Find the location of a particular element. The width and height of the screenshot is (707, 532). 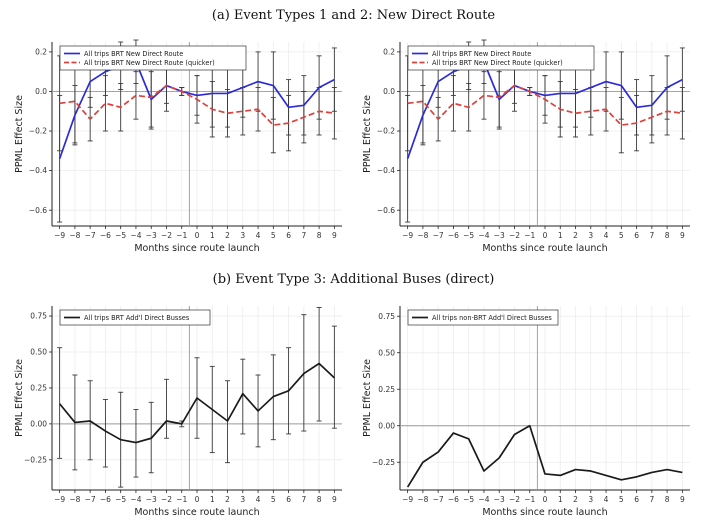

y-tick-label: 0.50 is located at coordinates (386, 352).